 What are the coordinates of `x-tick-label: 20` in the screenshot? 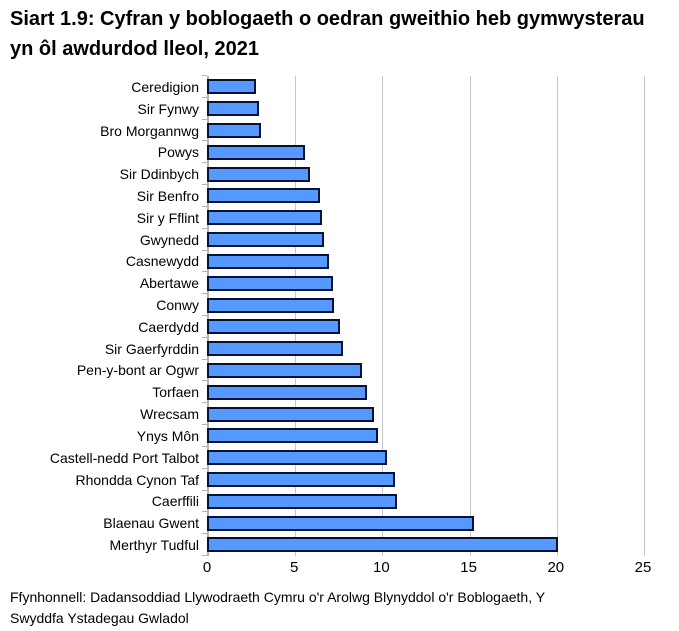 It's located at (556, 567).